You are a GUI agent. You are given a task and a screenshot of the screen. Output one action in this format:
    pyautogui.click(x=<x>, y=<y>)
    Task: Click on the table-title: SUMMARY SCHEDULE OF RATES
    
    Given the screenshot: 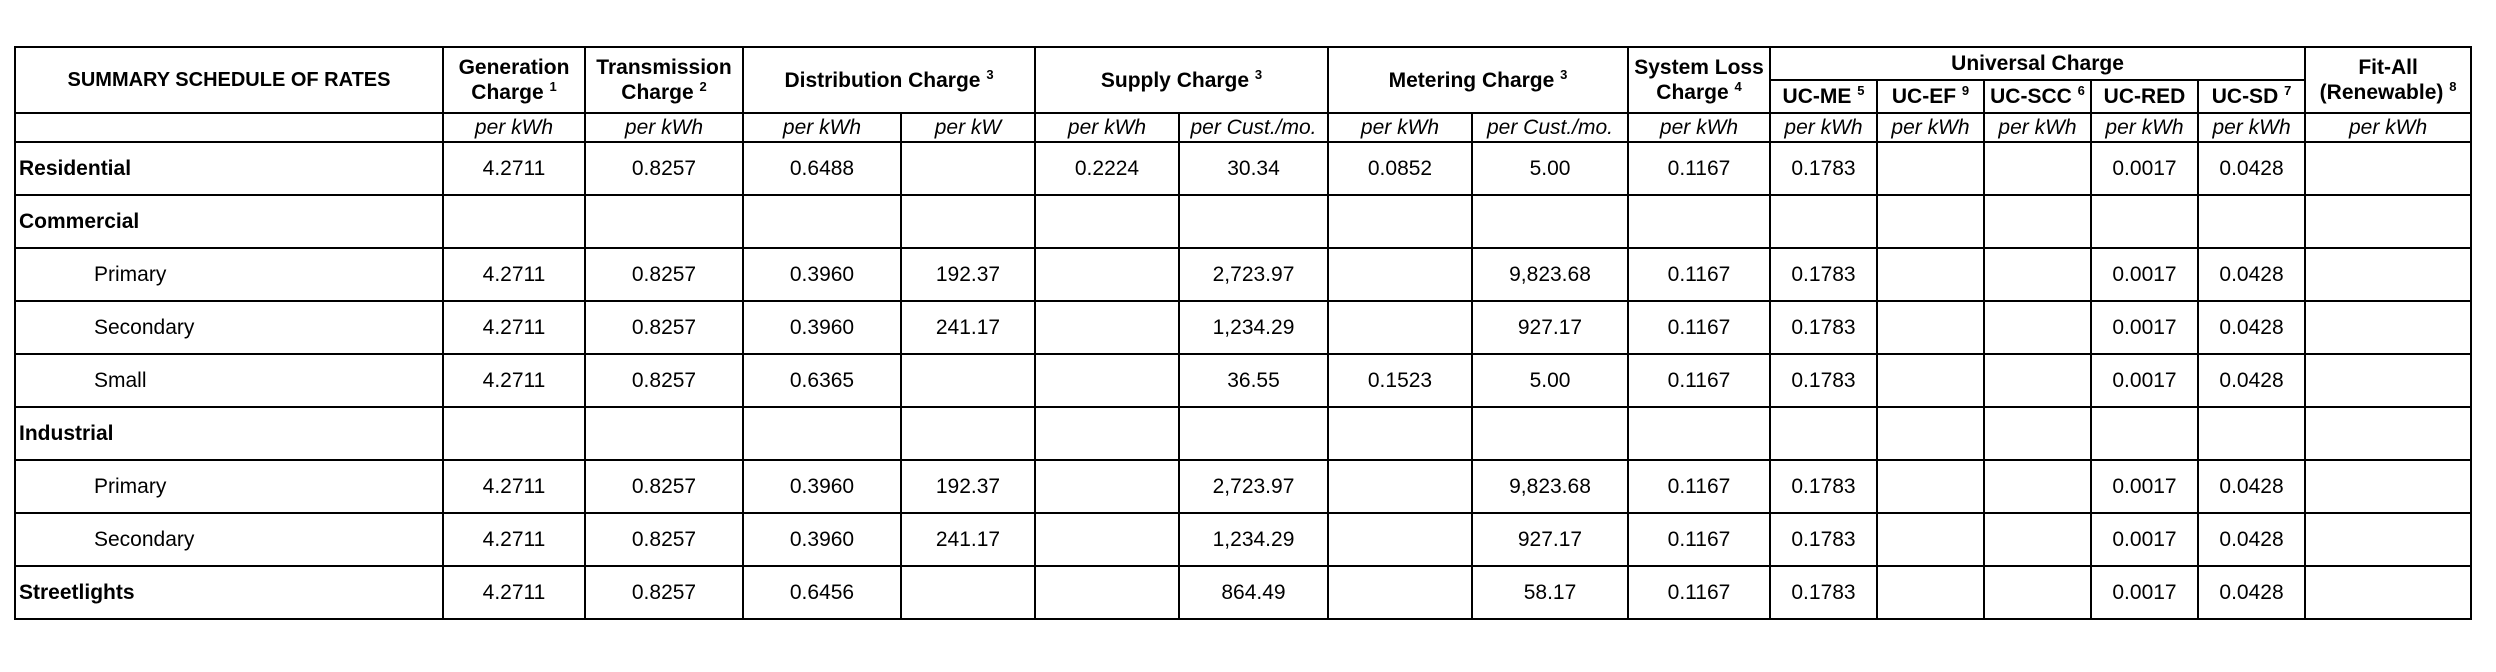 What is the action you would take?
    pyautogui.click(x=229, y=80)
    